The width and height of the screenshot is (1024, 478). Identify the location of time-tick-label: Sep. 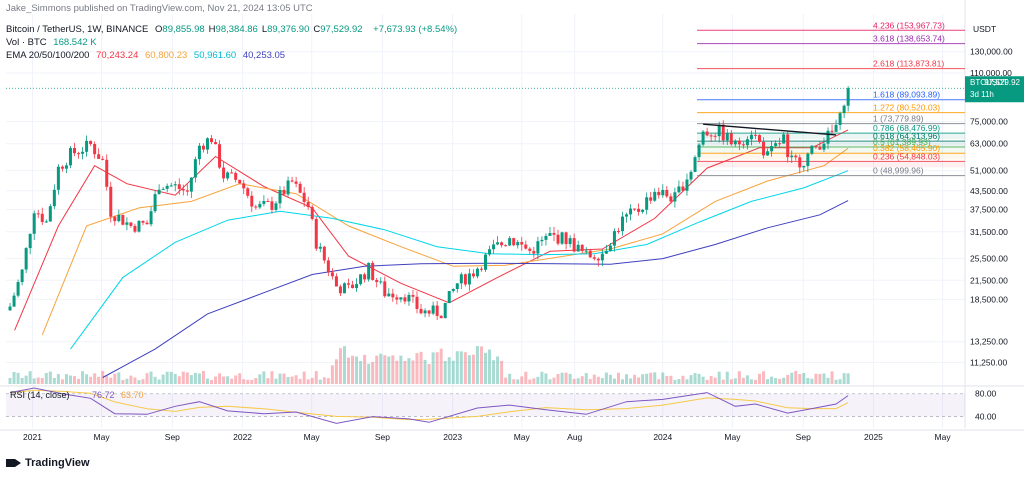
(382, 437).